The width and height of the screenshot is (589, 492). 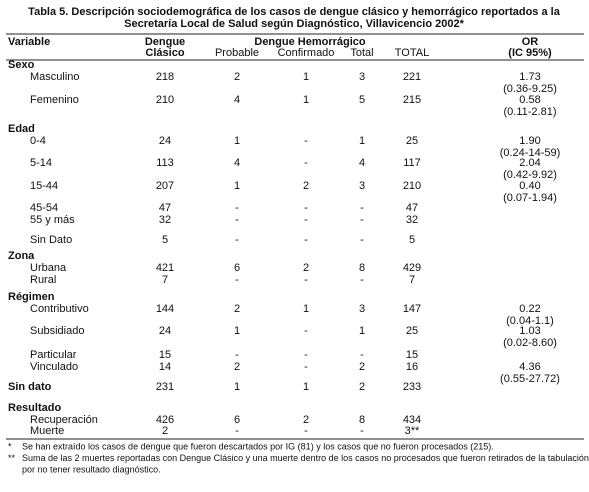 What do you see at coordinates (54, 367) in the screenshot?
I see `row-label: Vinculado` at bounding box center [54, 367].